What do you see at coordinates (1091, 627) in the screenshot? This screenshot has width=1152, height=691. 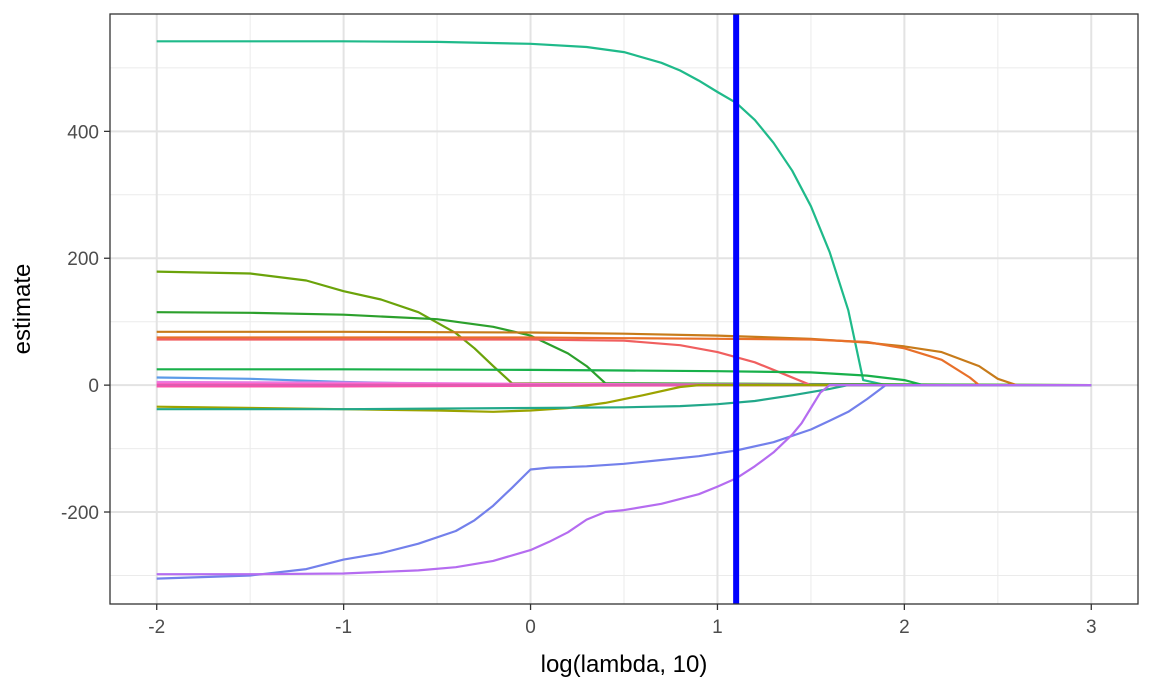 I see `x-tick-label: 3` at bounding box center [1091, 627].